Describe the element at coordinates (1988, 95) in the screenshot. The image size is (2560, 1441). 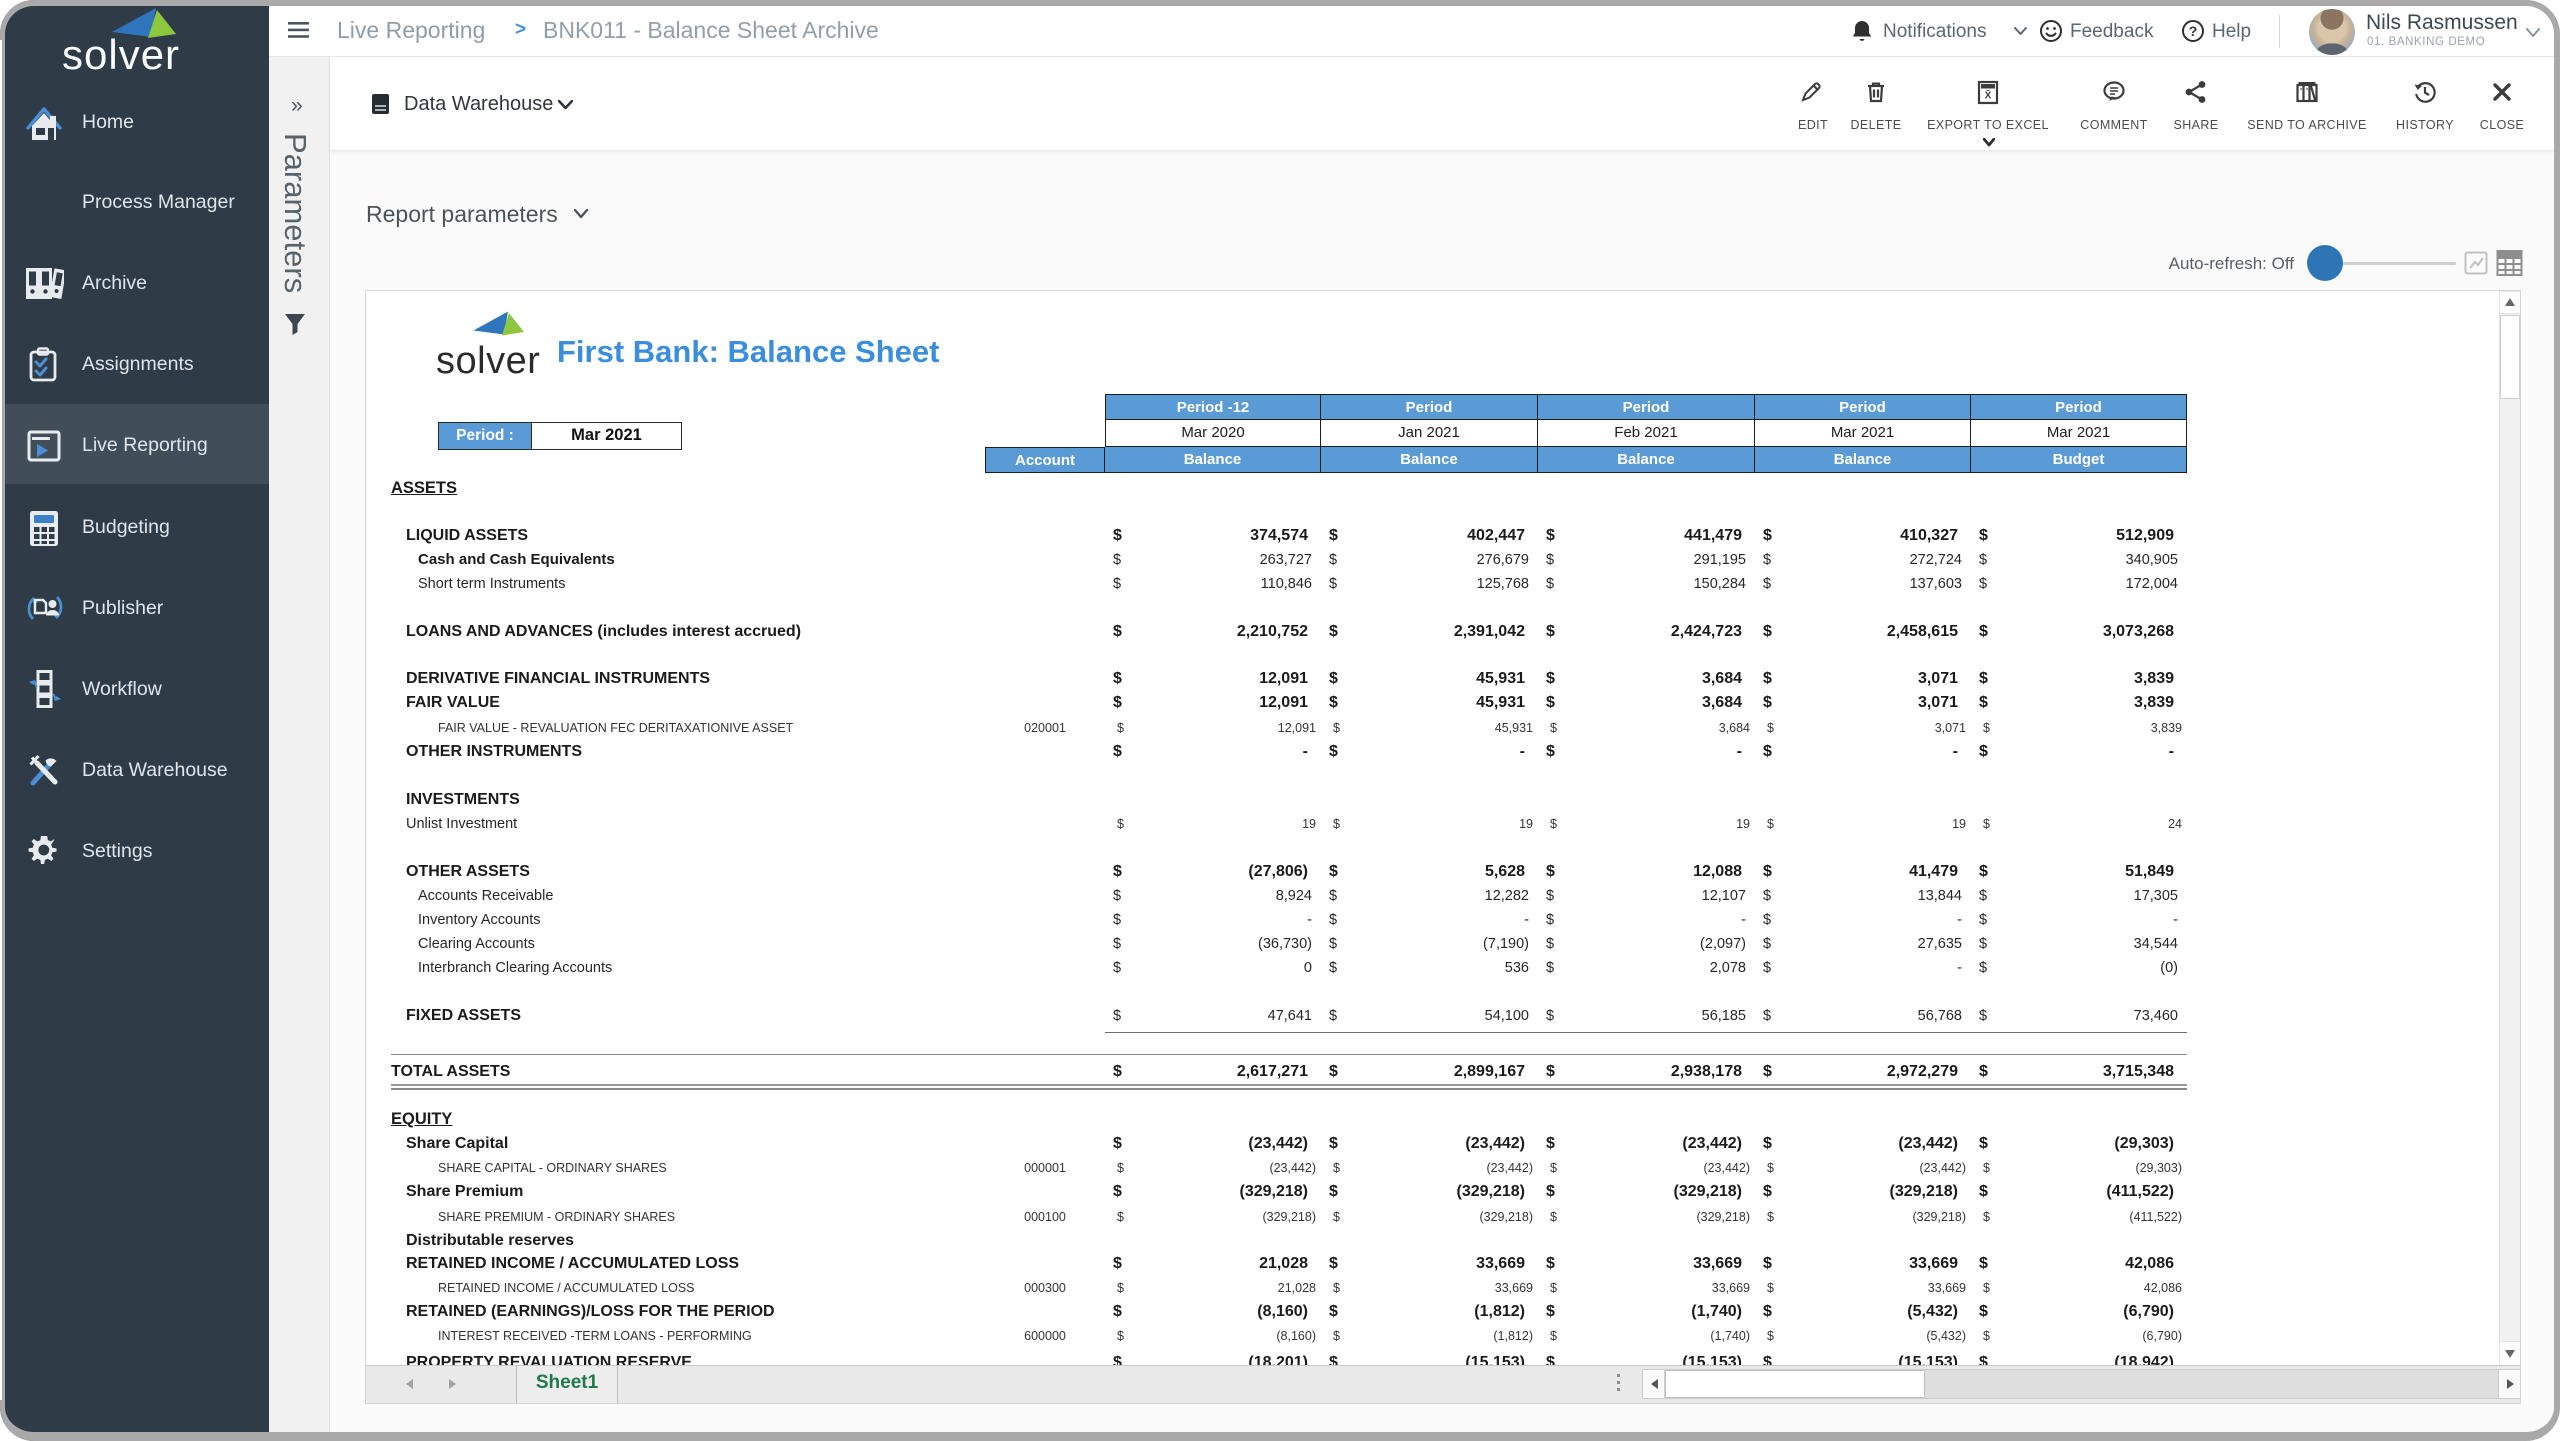
I see `svg-text: X̄` at that location.